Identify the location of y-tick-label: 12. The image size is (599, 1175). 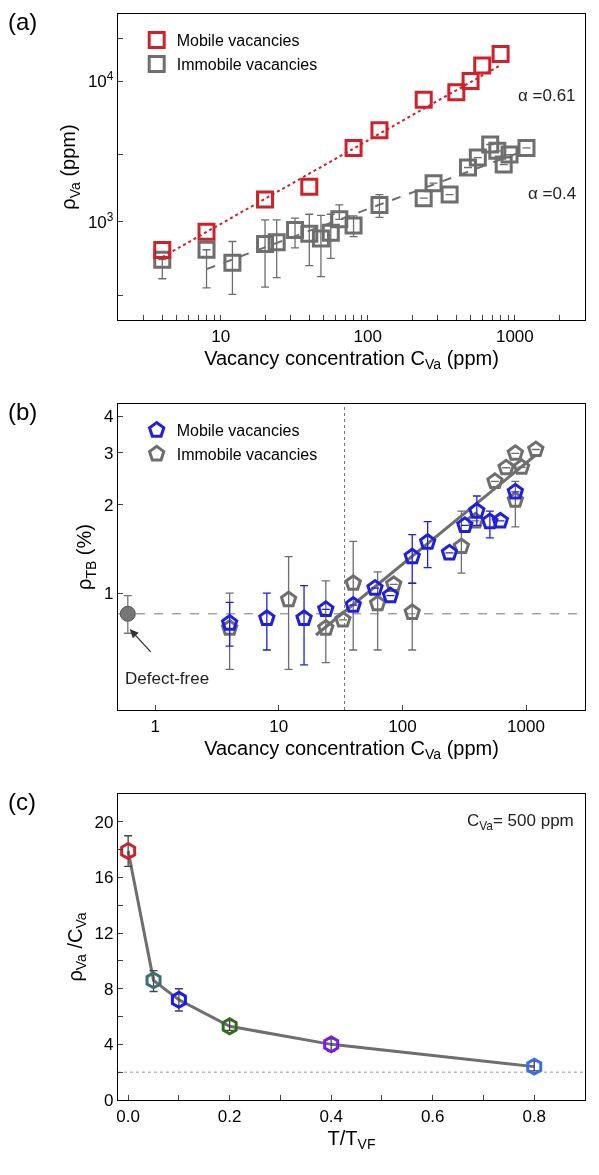
(104, 934).